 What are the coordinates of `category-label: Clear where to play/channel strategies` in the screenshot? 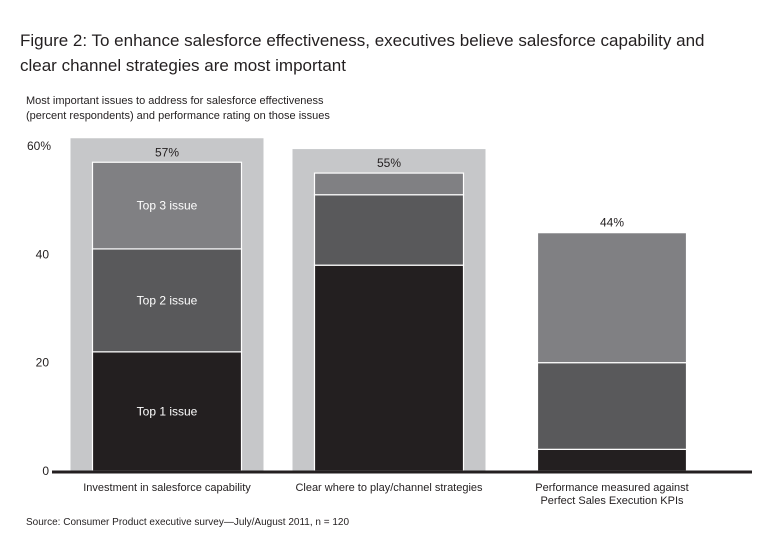 It's located at (389, 488).